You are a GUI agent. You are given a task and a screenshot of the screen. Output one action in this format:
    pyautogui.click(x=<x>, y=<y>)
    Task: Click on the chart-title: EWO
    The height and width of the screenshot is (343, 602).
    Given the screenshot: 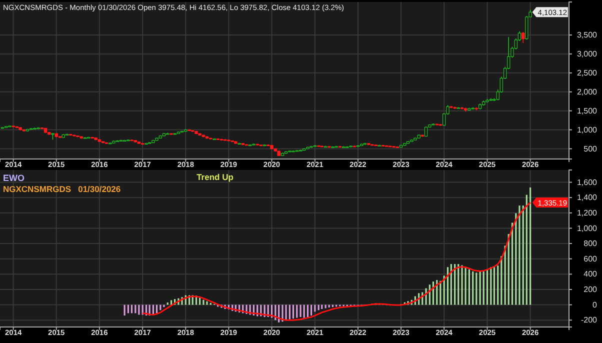 What is the action you would take?
    pyautogui.click(x=13, y=178)
    